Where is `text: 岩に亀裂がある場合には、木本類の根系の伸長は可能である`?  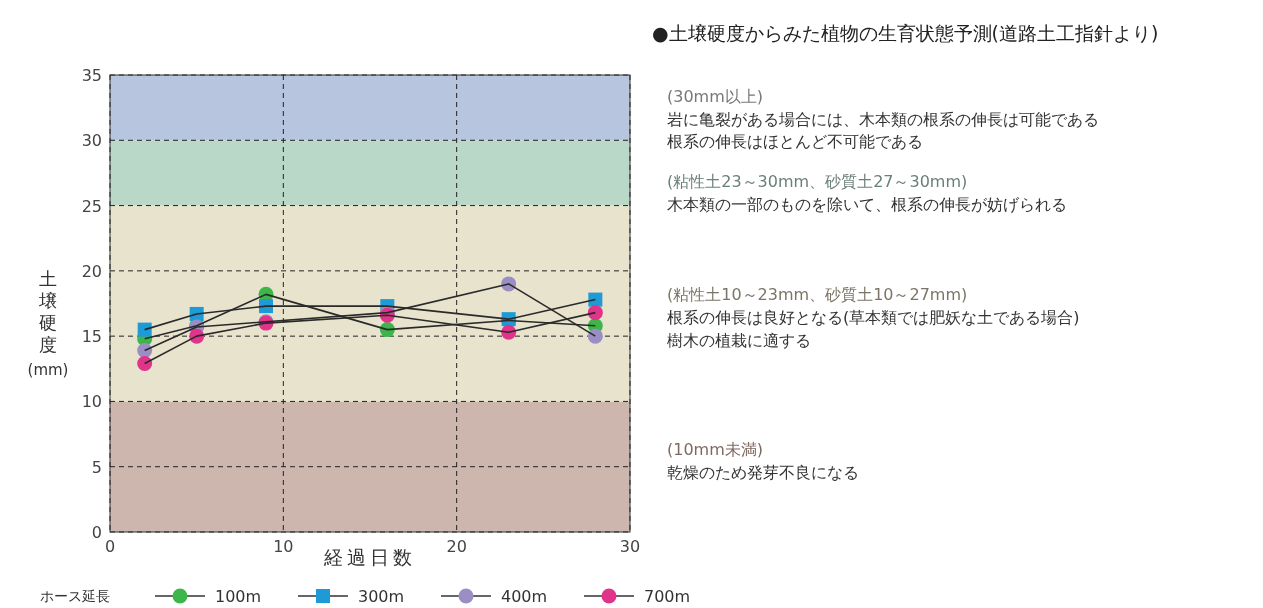
text: 岩に亀裂がある場合には、木本類の根系の伸長は可能である is located at coordinates (883, 119).